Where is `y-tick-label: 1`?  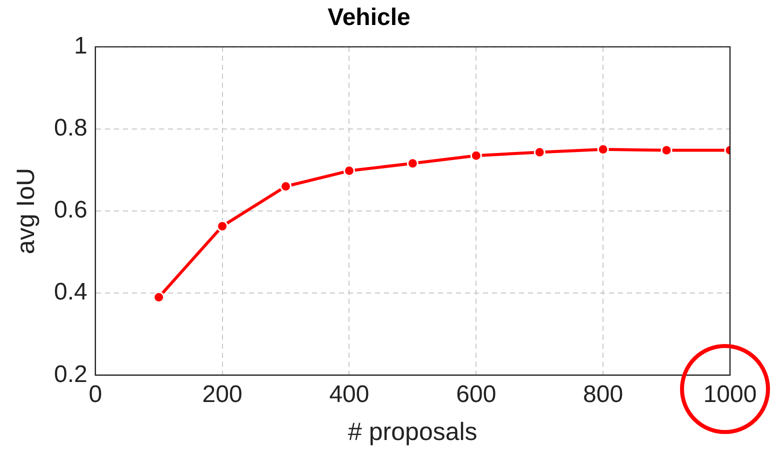 y-tick-label: 1 is located at coordinates (81, 46).